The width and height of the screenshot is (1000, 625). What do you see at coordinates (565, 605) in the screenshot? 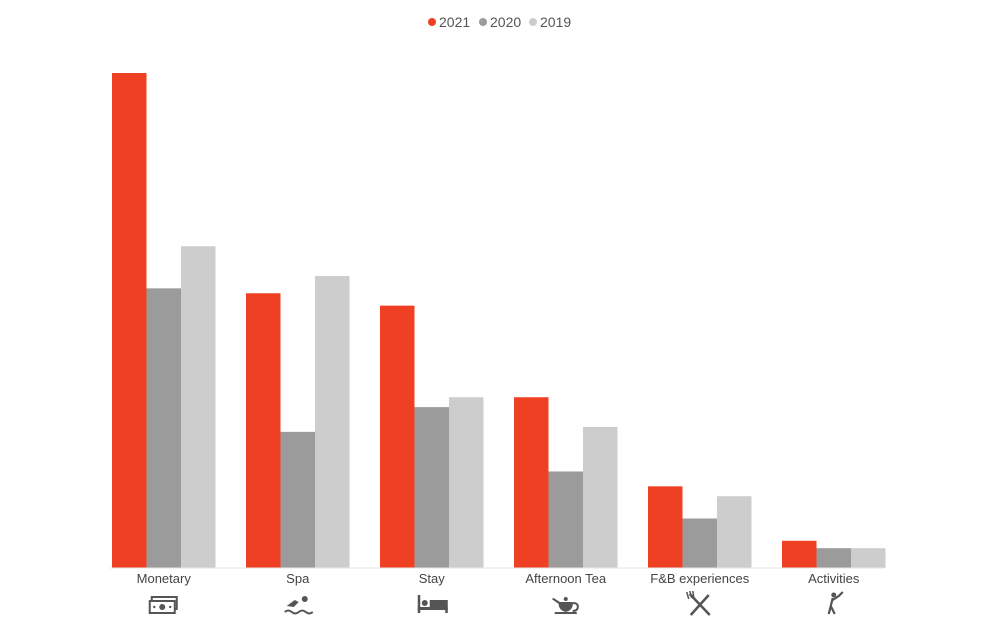
I see `teapot-icon` at bounding box center [565, 605].